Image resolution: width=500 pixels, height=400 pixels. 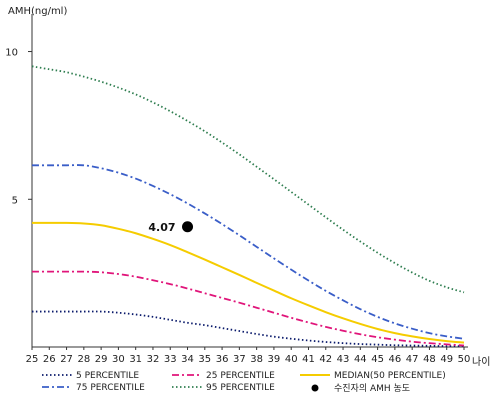 What do you see at coordinates (101, 359) in the screenshot?
I see `x-tick-label: 29` at bounding box center [101, 359].